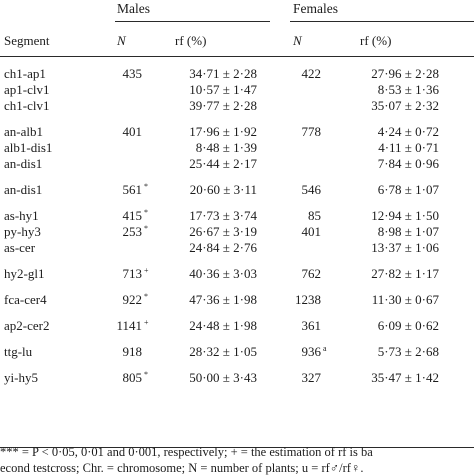 The height and width of the screenshot is (476, 474). Describe the element at coordinates (311, 351) in the screenshot. I see `females-n-cell: 936` at that location.